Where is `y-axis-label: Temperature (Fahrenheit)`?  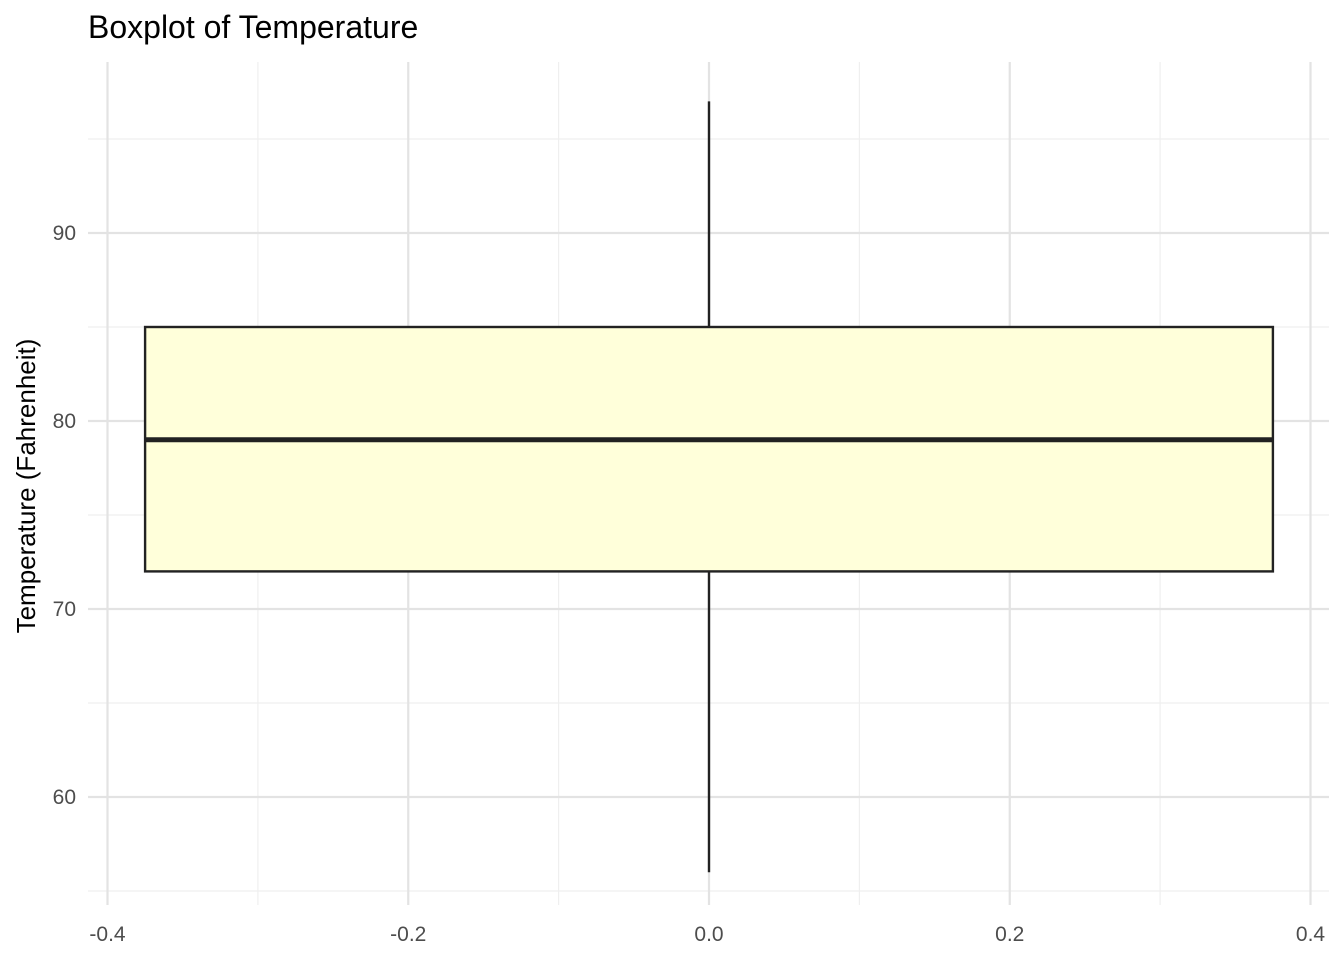
y-axis-label: Temperature (Fahrenheit) is located at coordinates (26, 486).